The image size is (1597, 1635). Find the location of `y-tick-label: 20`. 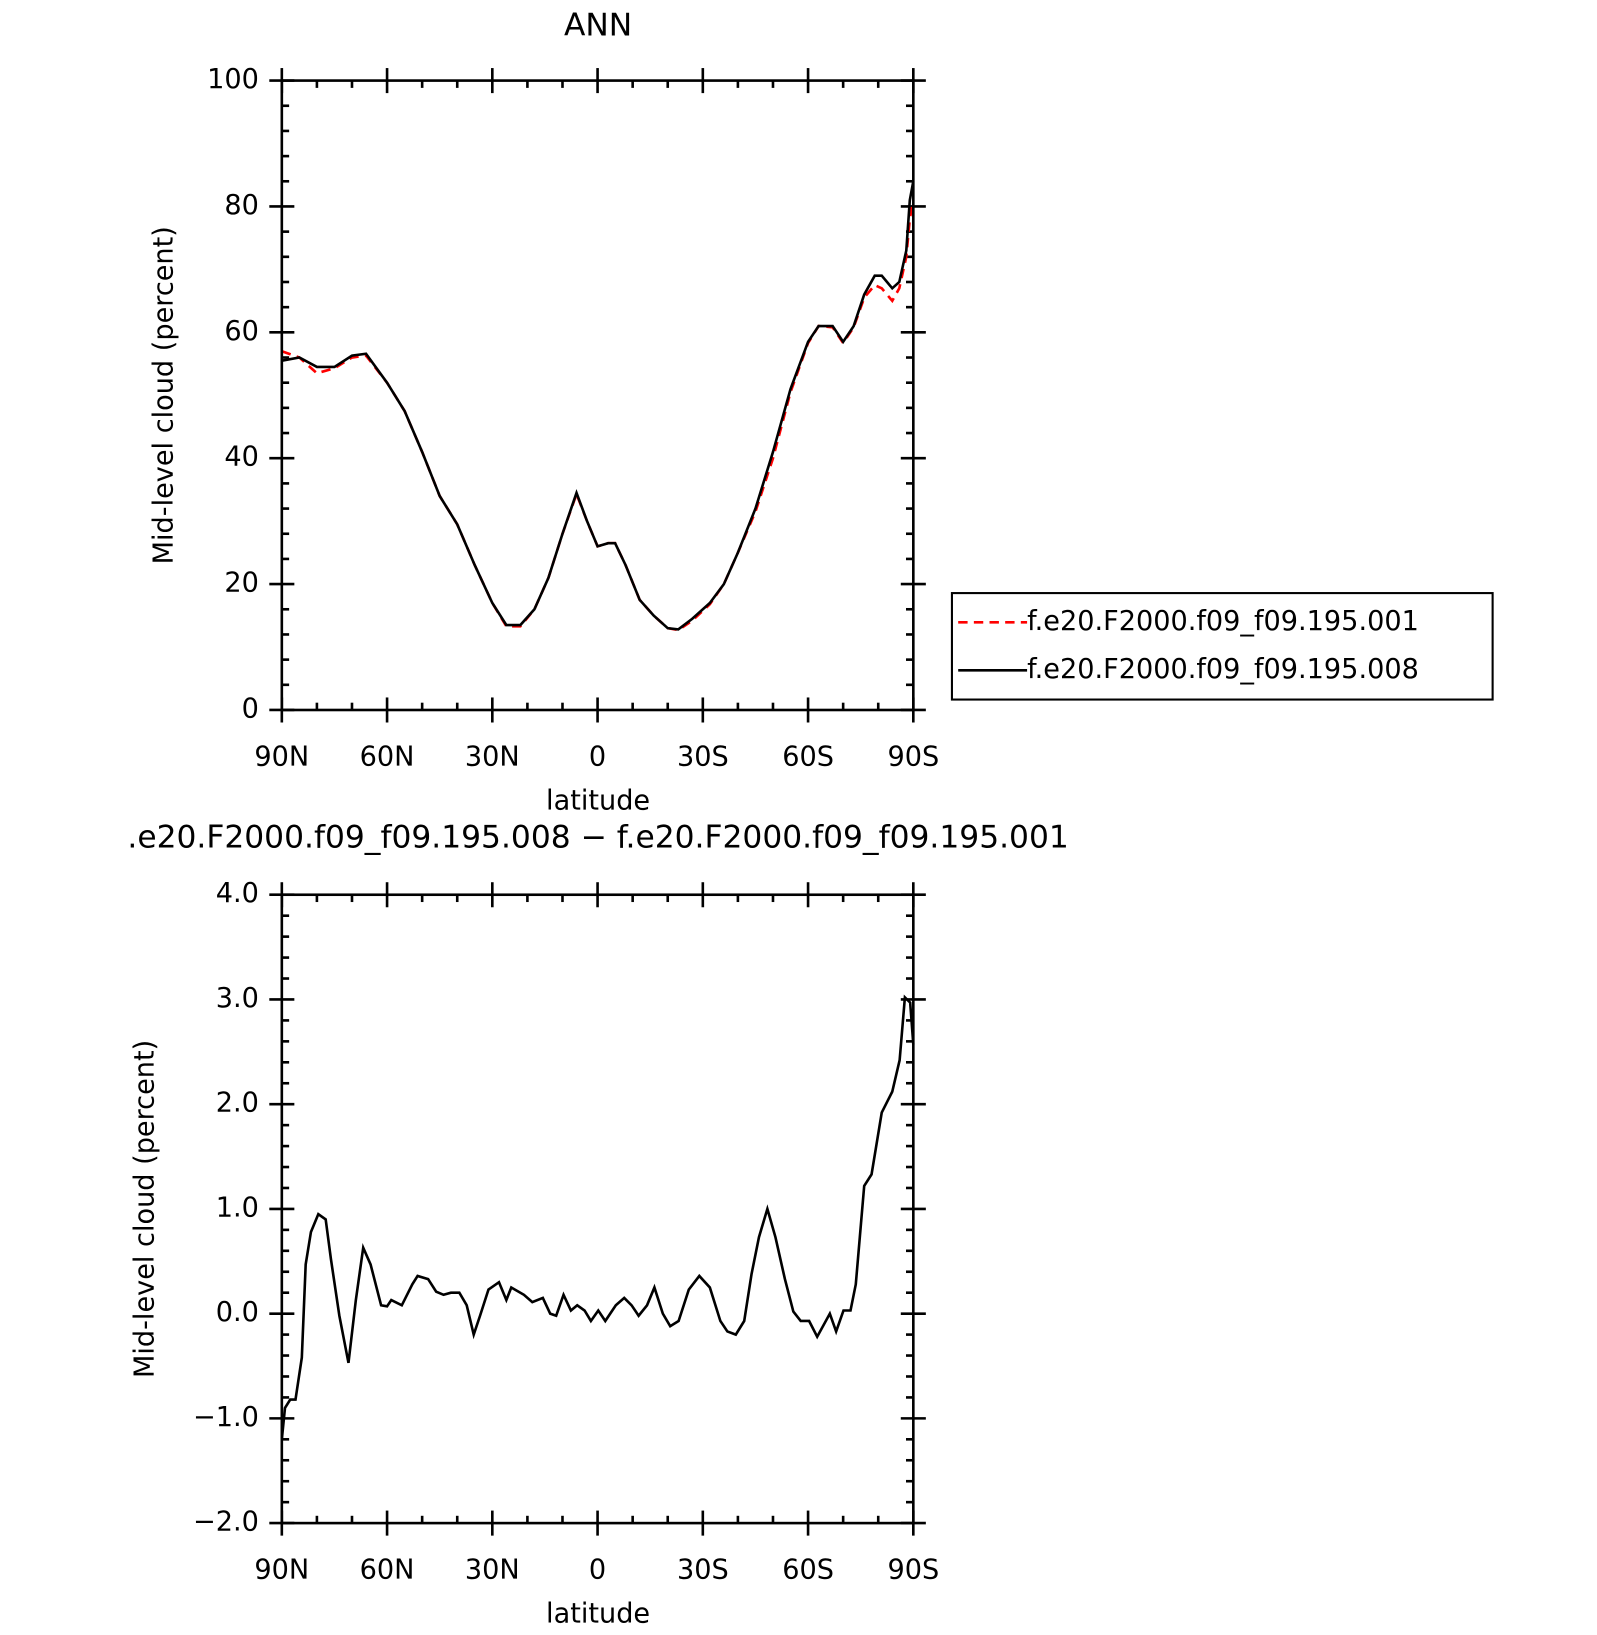

y-tick-label: 20 is located at coordinates (241, 583).